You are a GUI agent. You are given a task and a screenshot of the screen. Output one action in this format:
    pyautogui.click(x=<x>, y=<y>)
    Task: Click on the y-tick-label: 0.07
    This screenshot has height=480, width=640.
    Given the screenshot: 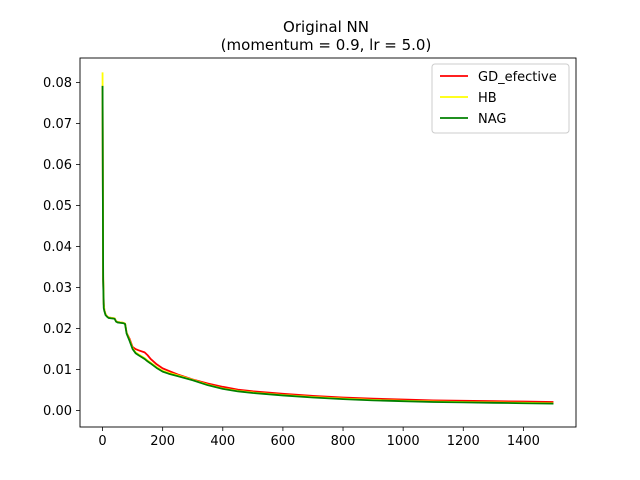 What is the action you would take?
    pyautogui.click(x=57, y=124)
    